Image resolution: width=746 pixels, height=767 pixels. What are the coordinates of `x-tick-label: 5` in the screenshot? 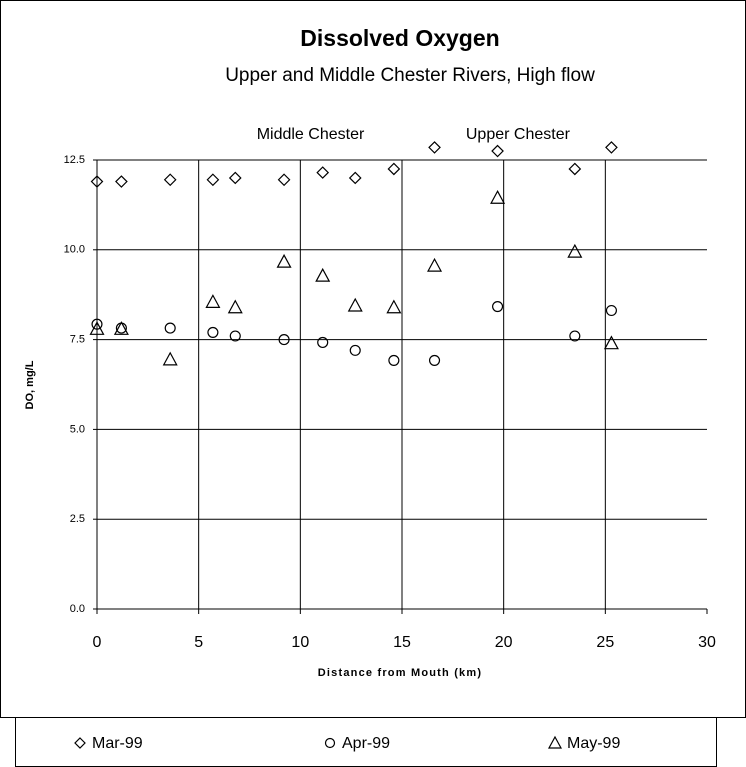 It's located at (198, 642).